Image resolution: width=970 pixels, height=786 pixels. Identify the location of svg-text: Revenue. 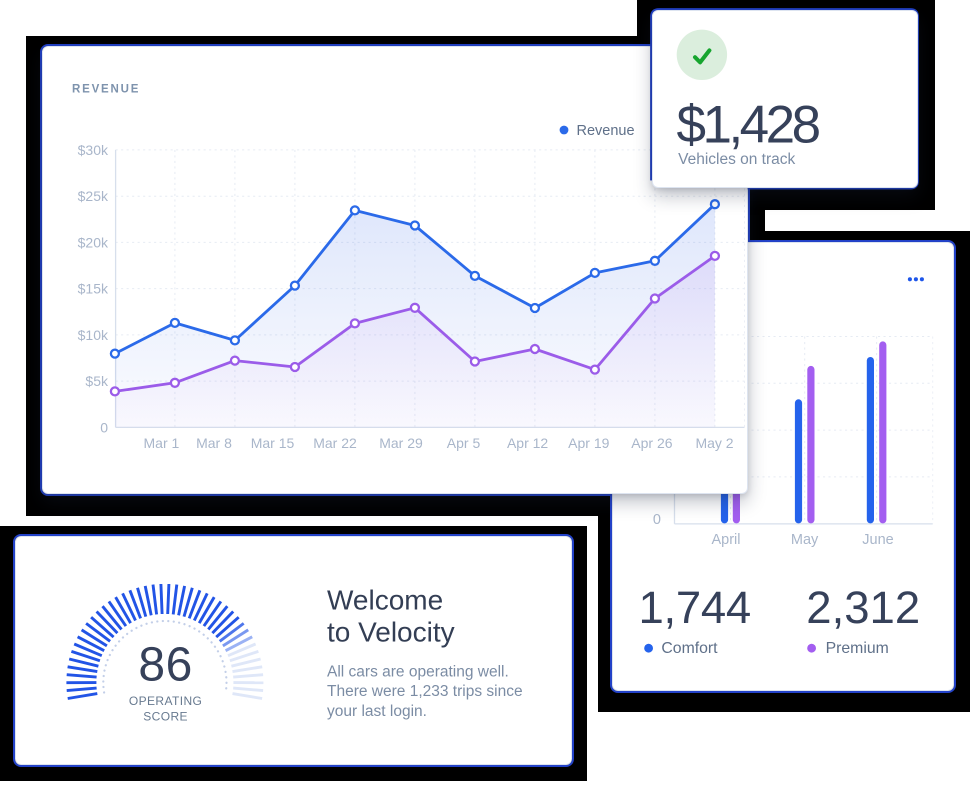
(606, 131).